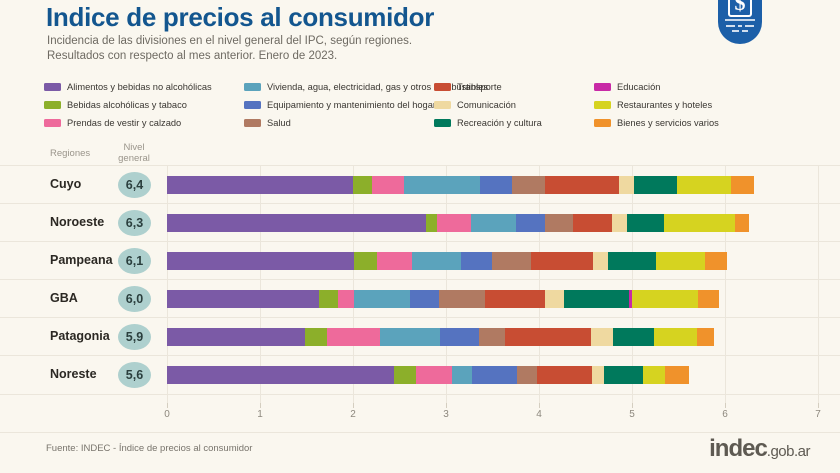  Describe the element at coordinates (77, 222) in the screenshot. I see `region-label: Noroeste` at that location.